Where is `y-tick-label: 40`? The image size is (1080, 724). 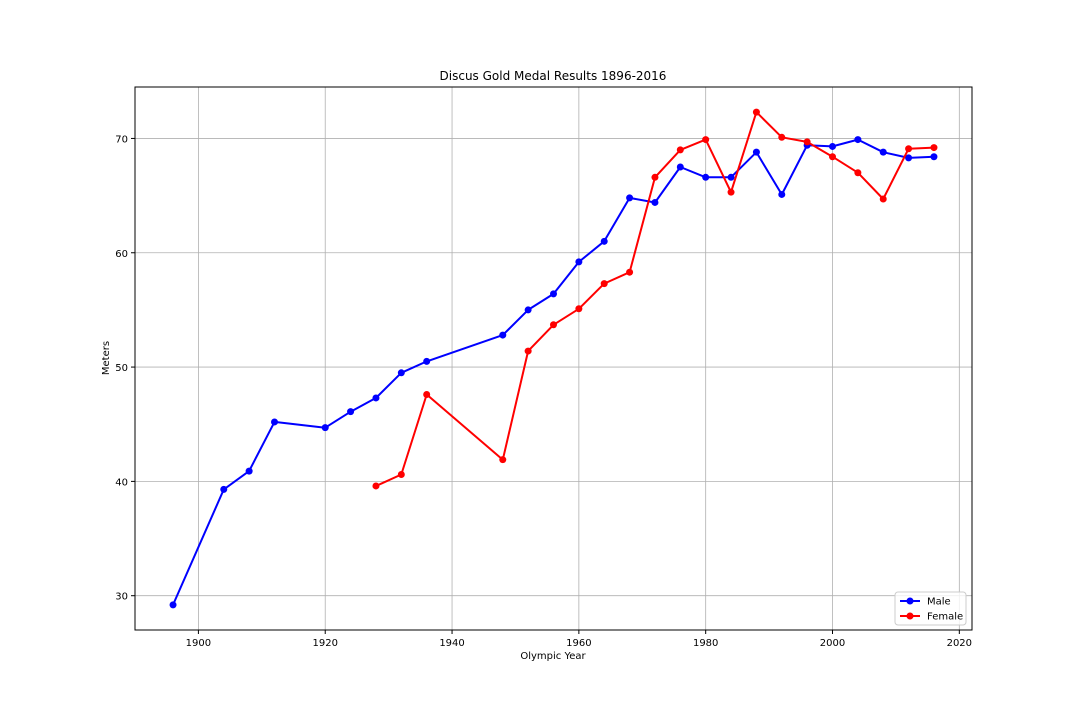
y-tick-label: 40 is located at coordinates (121, 482).